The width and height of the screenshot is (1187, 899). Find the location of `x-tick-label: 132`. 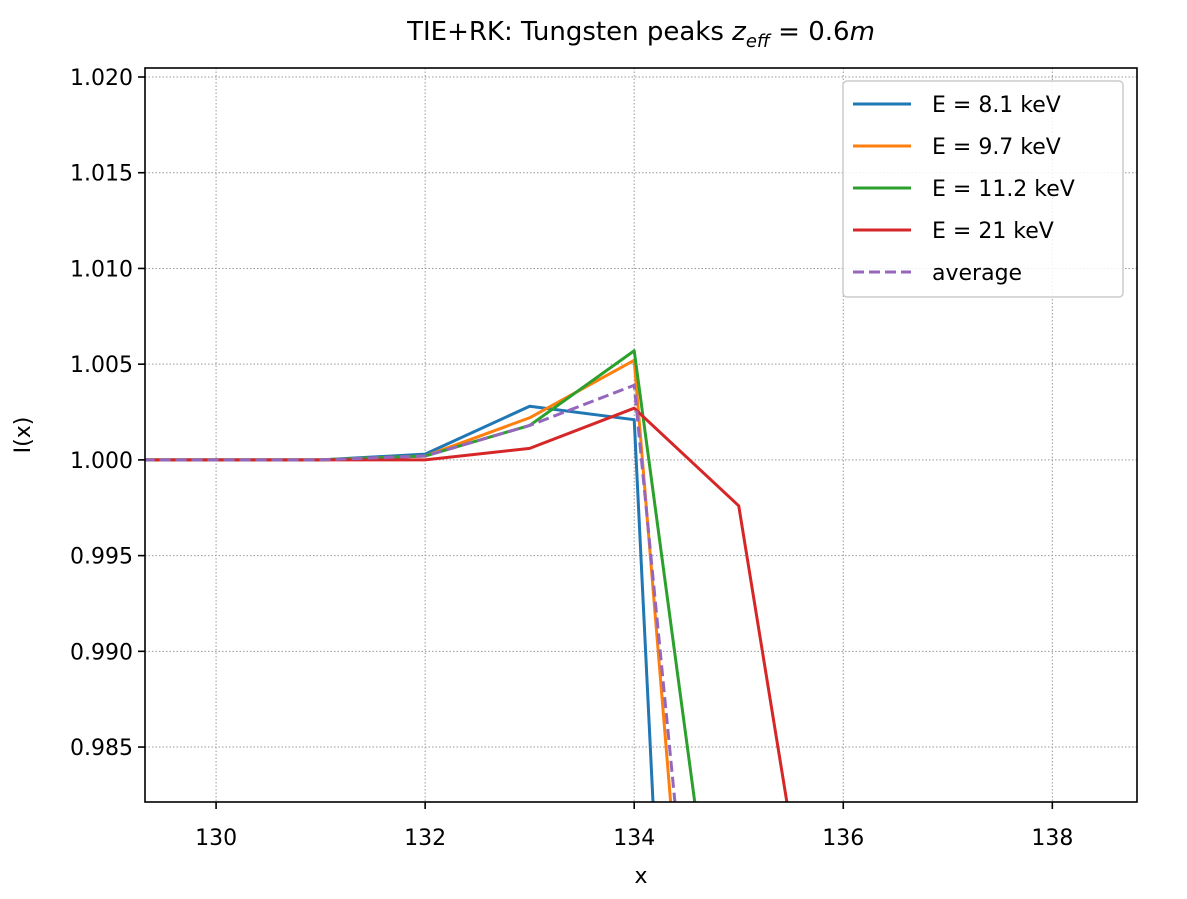

x-tick-label: 132 is located at coordinates (425, 838).